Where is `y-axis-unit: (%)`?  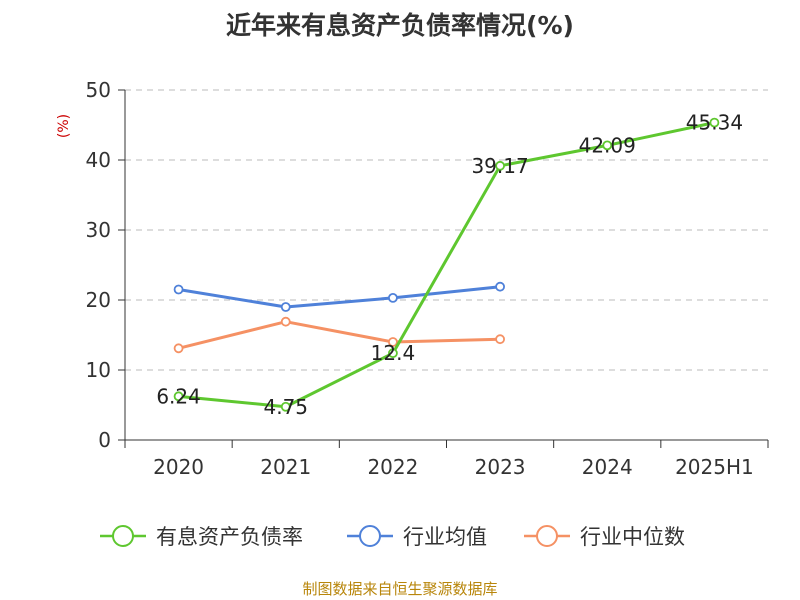
y-axis-unit: (%) is located at coordinates (64, 126).